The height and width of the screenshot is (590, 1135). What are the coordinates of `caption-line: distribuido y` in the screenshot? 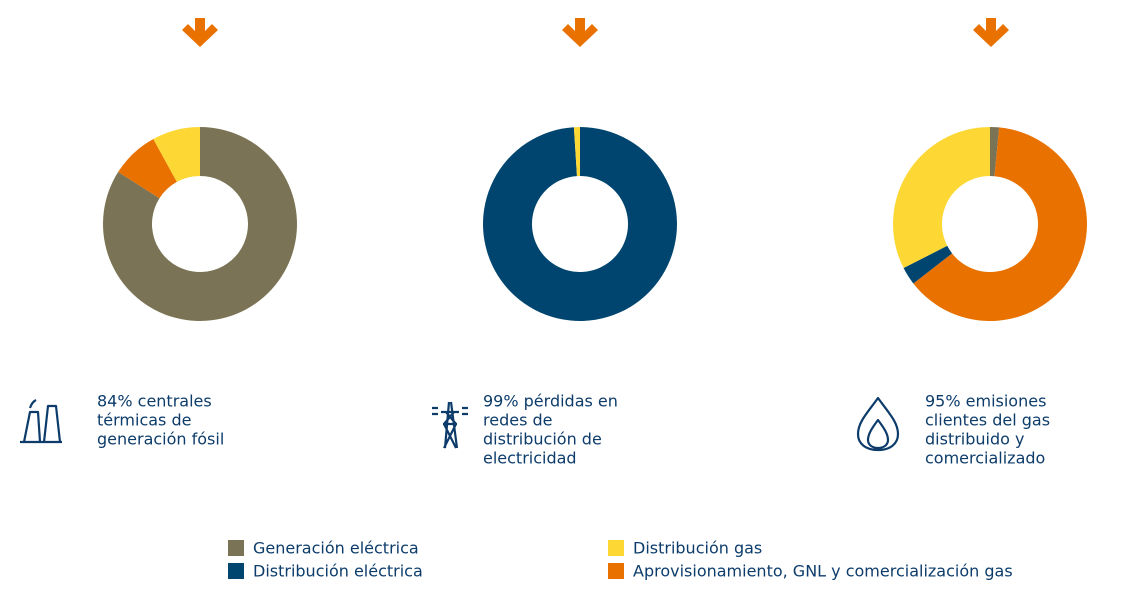 It's located at (974, 439).